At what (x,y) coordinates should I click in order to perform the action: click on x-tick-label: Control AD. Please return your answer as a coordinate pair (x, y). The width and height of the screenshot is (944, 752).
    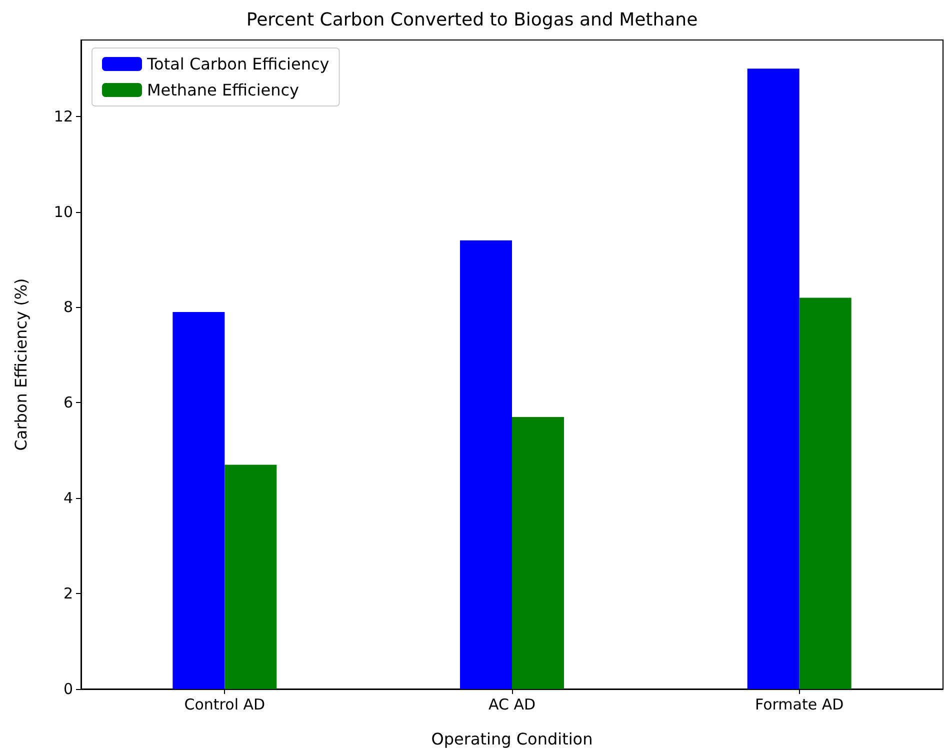
    Looking at the image, I should click on (225, 705).